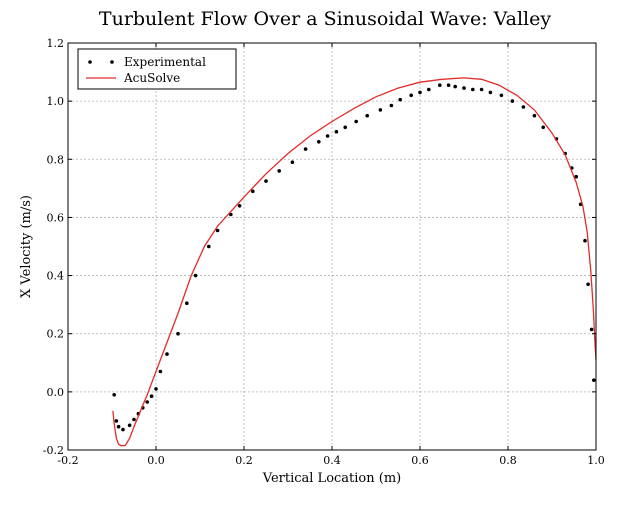 This screenshot has width=633, height=506. What do you see at coordinates (165, 62) in the screenshot?
I see `legend-label: Experimental` at bounding box center [165, 62].